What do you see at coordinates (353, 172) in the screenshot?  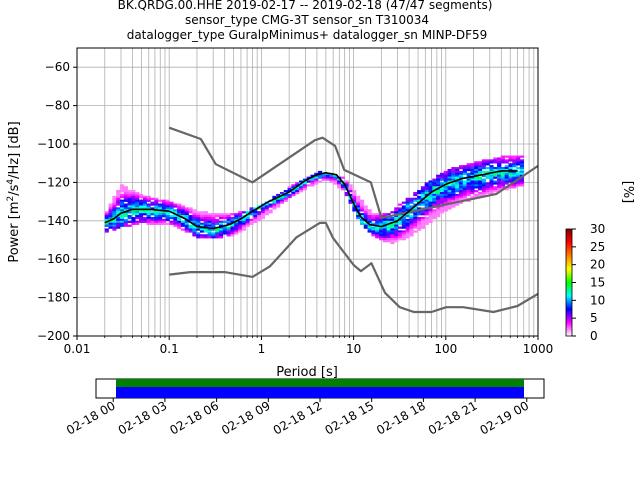 I see `noise-model-upper-line` at bounding box center [353, 172].